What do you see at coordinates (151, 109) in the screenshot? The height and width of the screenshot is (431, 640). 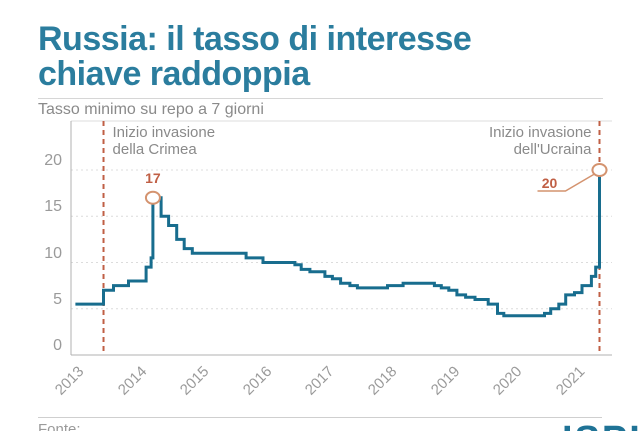 I see `chart-subtitle: Tasso minimo su repo a 7 giorni` at bounding box center [151, 109].